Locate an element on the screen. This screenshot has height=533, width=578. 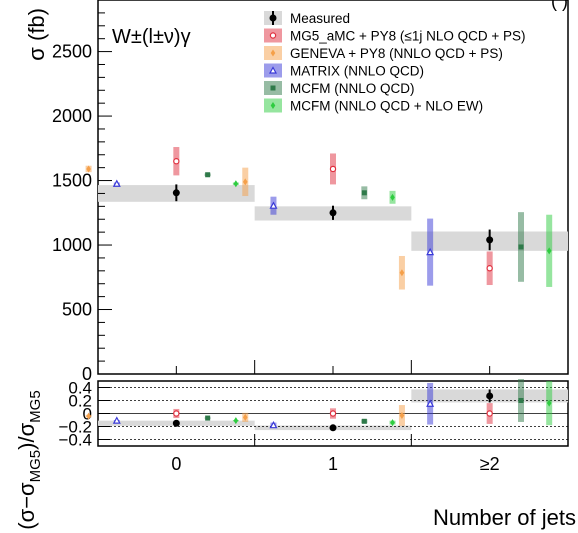
y-tick-label: −0.4 is located at coordinates (75, 440).